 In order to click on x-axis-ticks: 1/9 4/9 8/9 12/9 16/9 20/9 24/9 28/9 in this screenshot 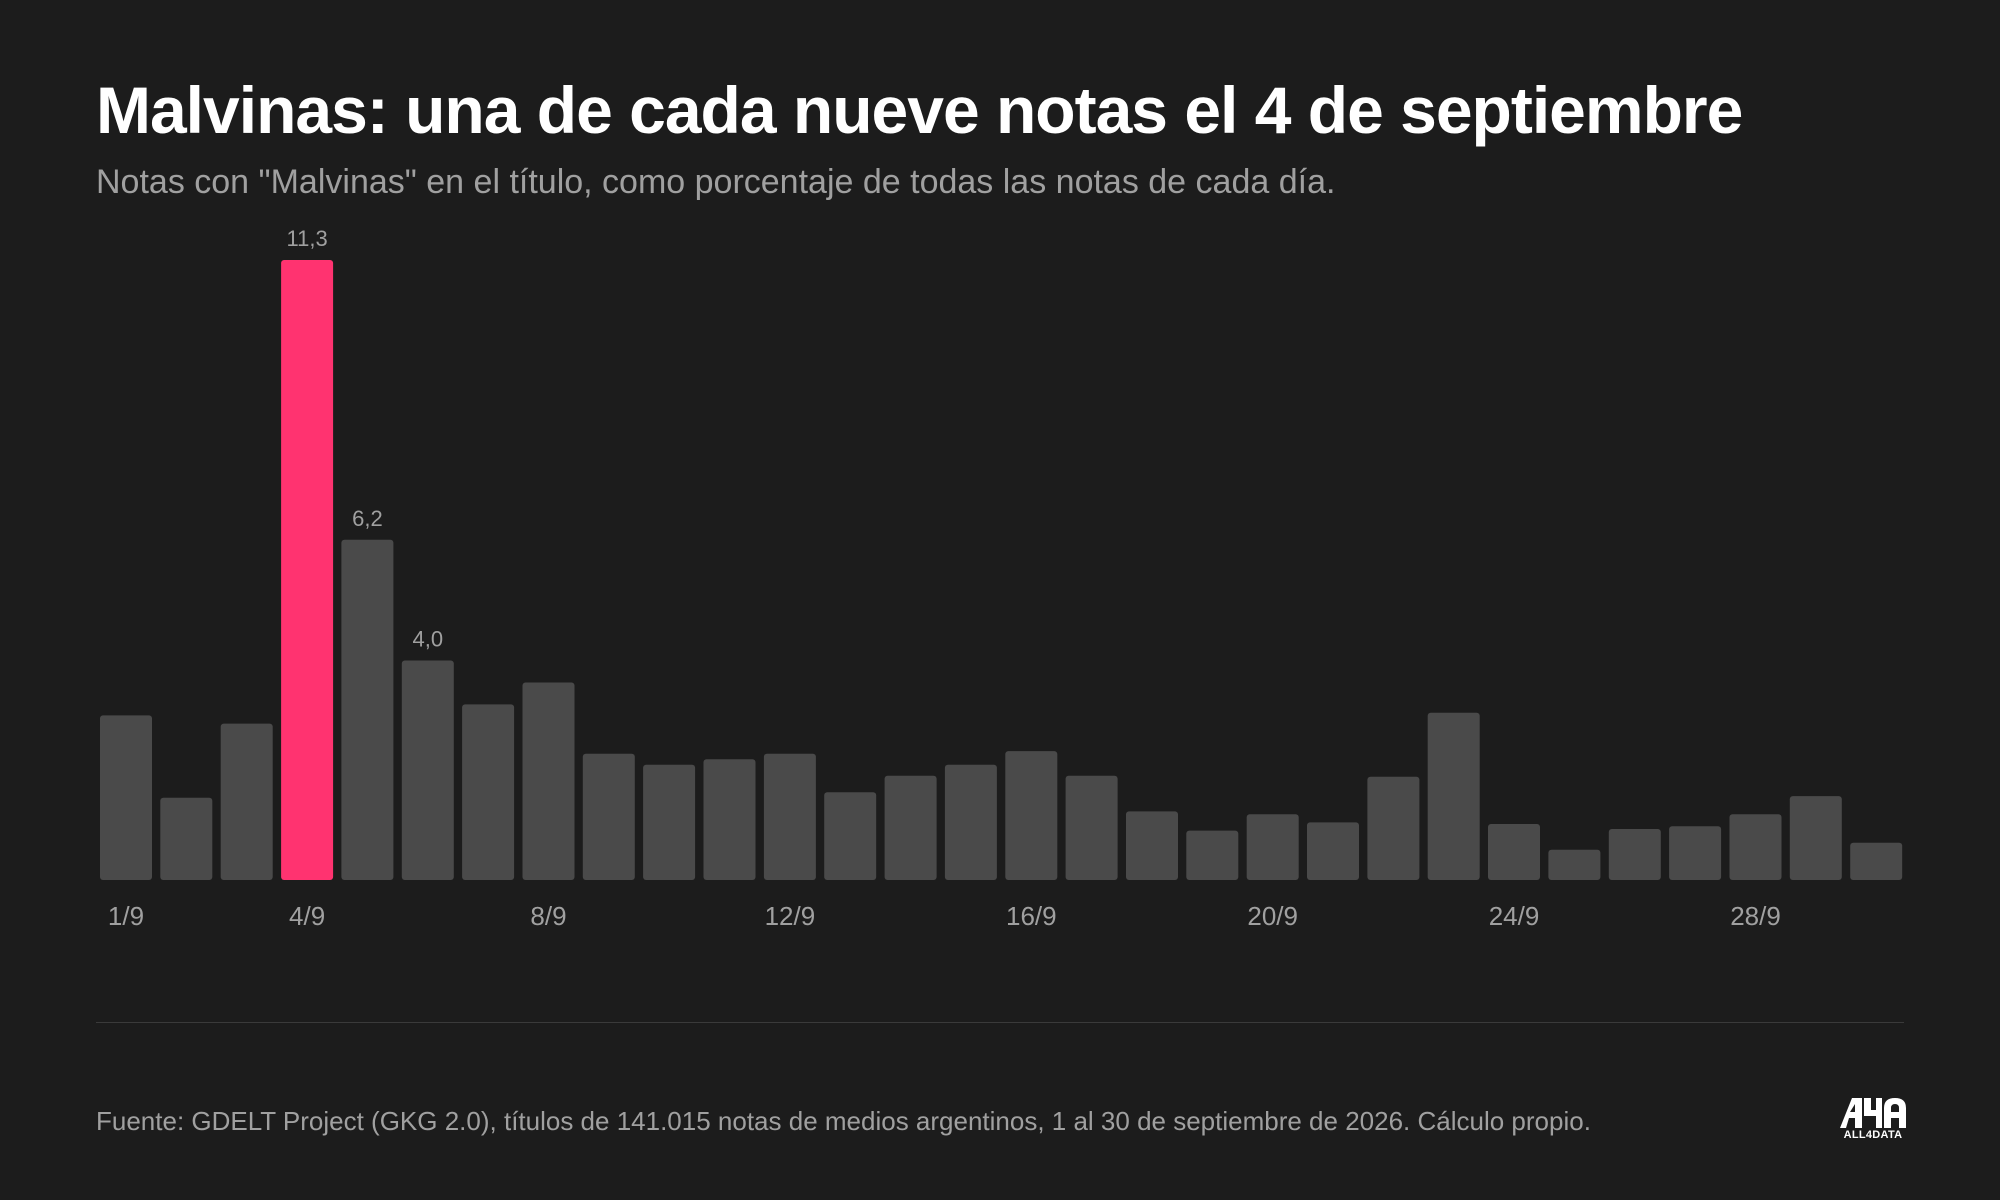, I will do `click(944, 916)`.